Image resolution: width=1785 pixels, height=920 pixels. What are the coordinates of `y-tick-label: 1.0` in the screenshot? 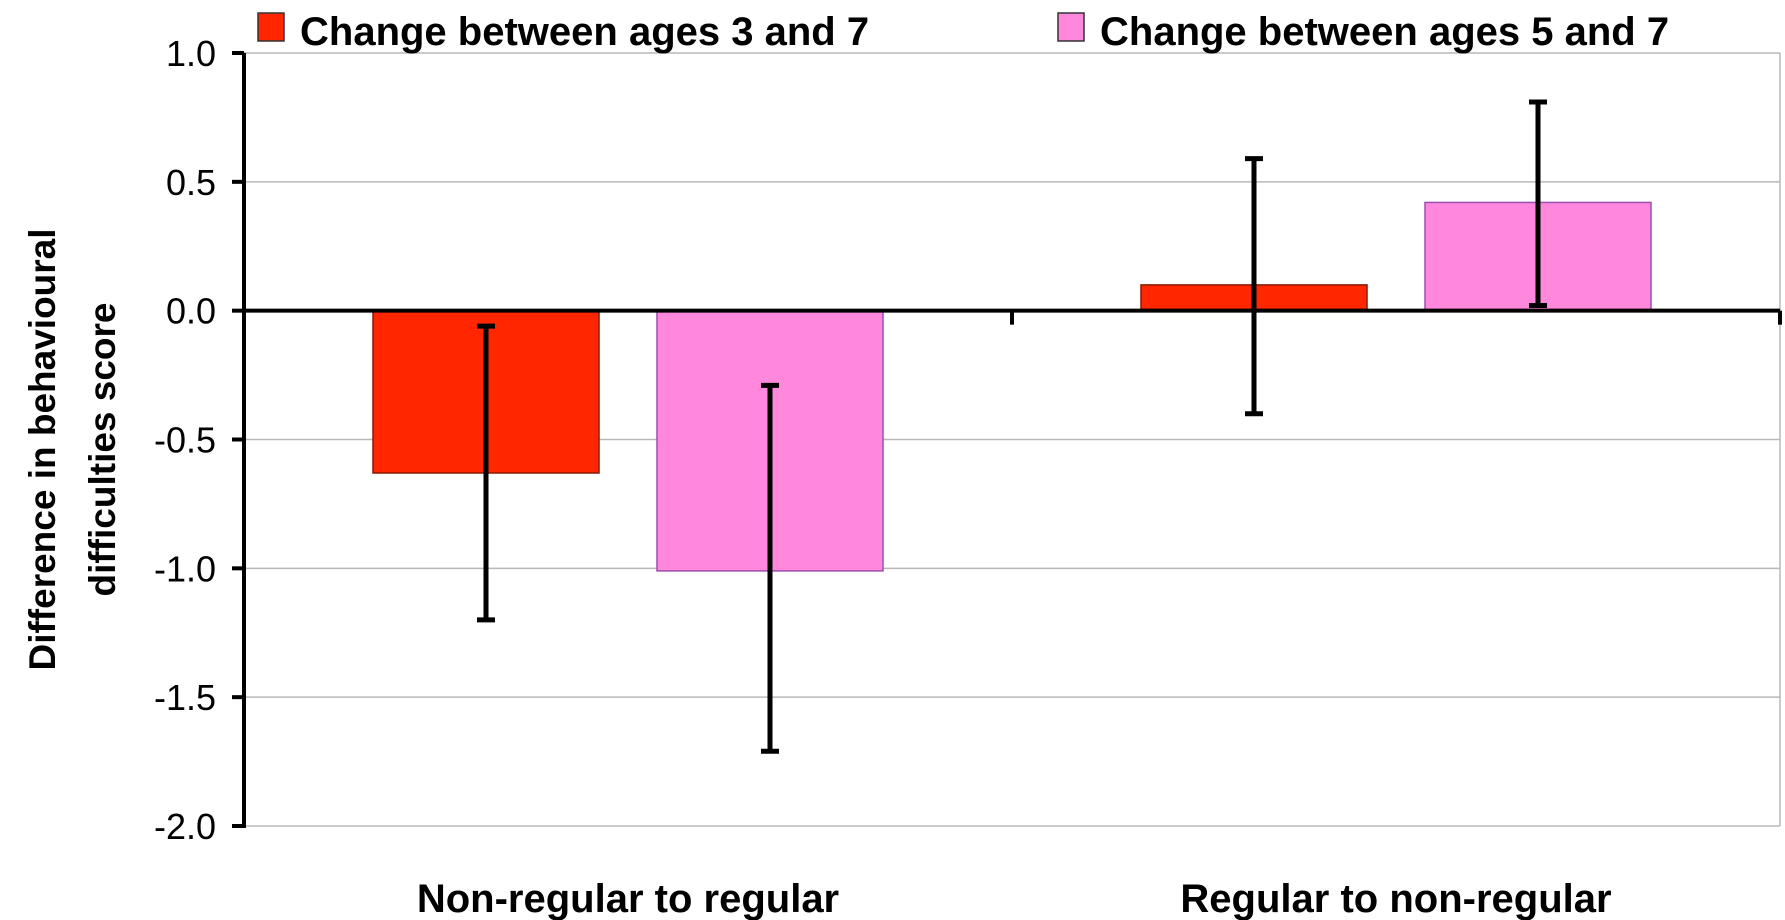 It's located at (191, 53).